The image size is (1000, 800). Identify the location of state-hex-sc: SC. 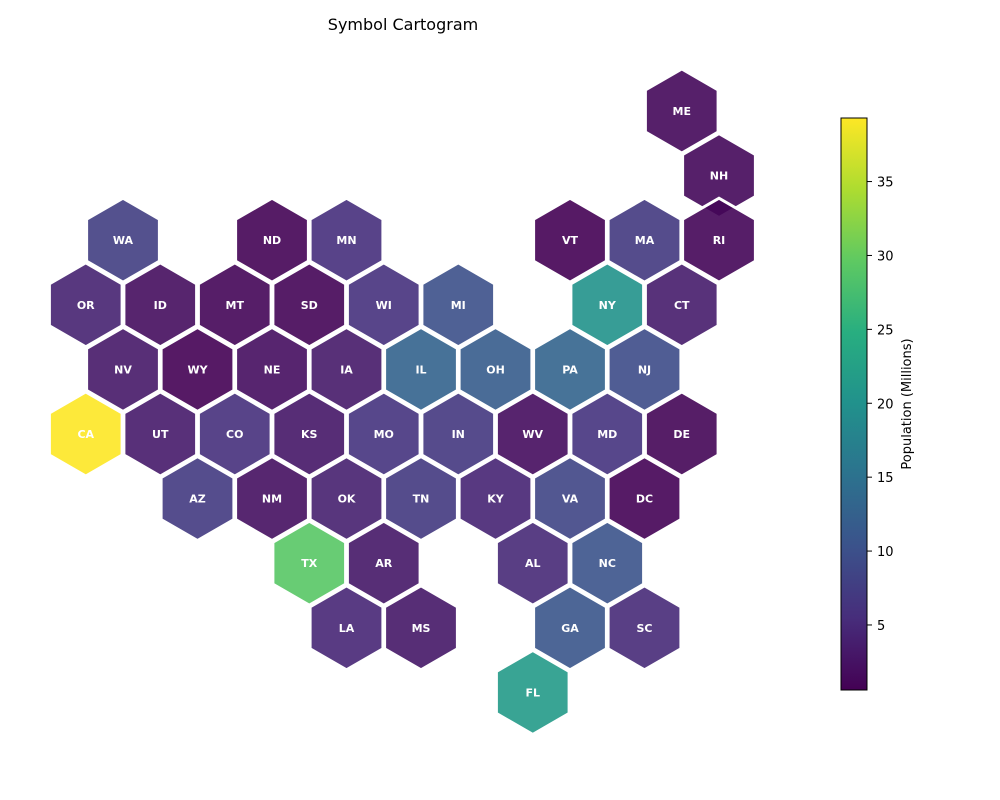
(644, 628).